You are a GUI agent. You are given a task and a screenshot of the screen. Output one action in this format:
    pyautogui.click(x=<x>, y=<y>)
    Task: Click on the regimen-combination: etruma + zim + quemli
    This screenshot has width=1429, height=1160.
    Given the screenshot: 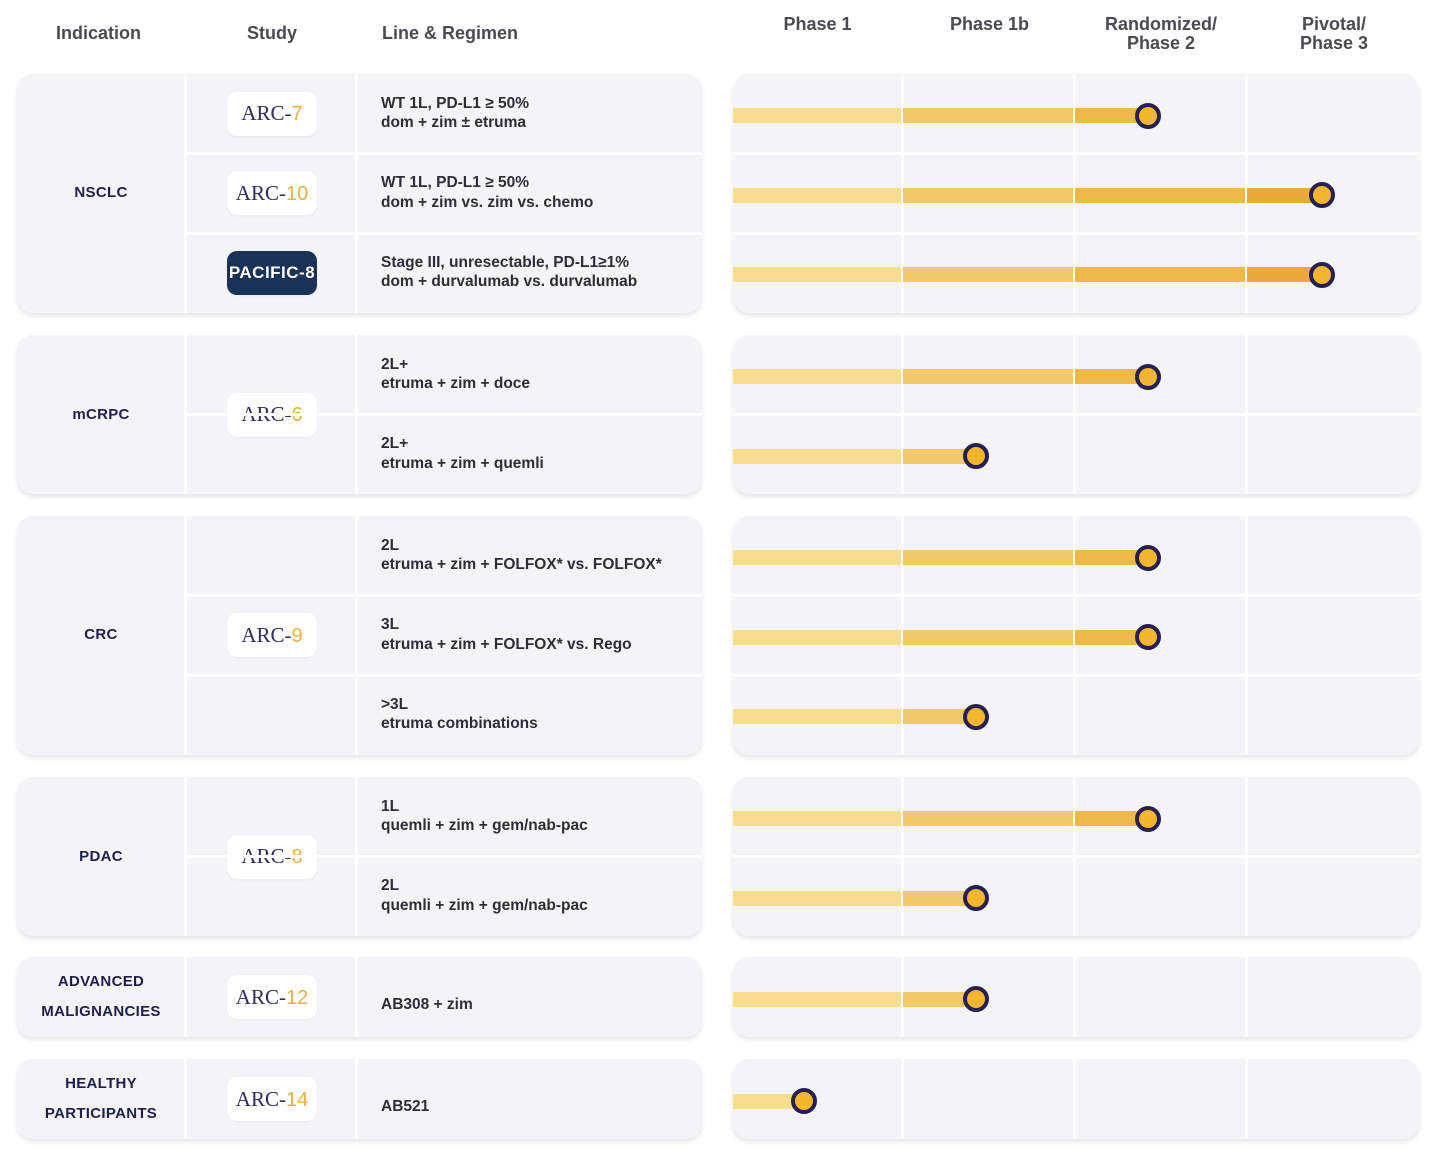 What is the action you would take?
    pyautogui.click(x=462, y=463)
    